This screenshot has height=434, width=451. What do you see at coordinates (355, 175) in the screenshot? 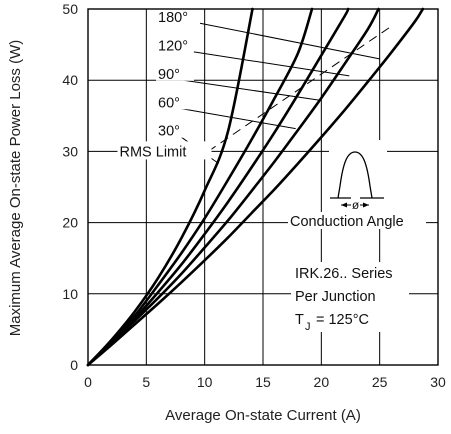
I see `half-sine-waveform-icon` at bounding box center [355, 175].